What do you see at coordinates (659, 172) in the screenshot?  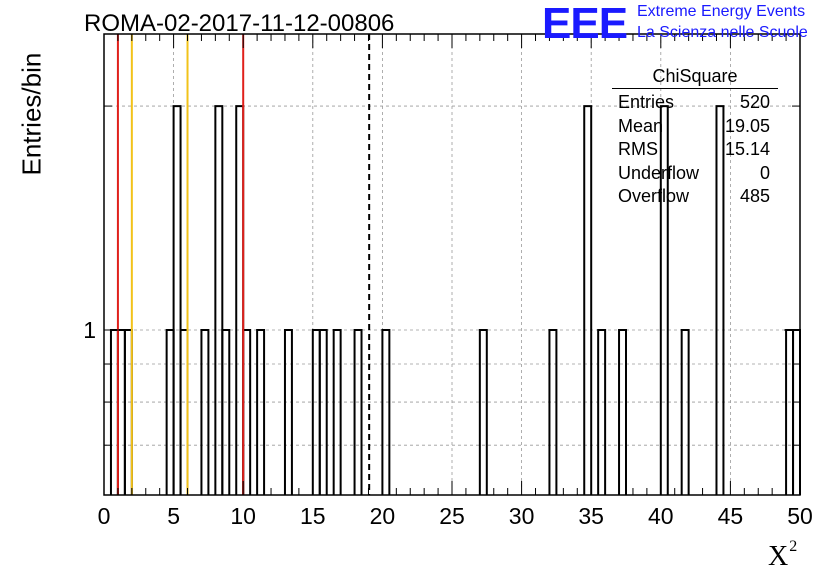 I see `stats-label: Underflow` at bounding box center [659, 172].